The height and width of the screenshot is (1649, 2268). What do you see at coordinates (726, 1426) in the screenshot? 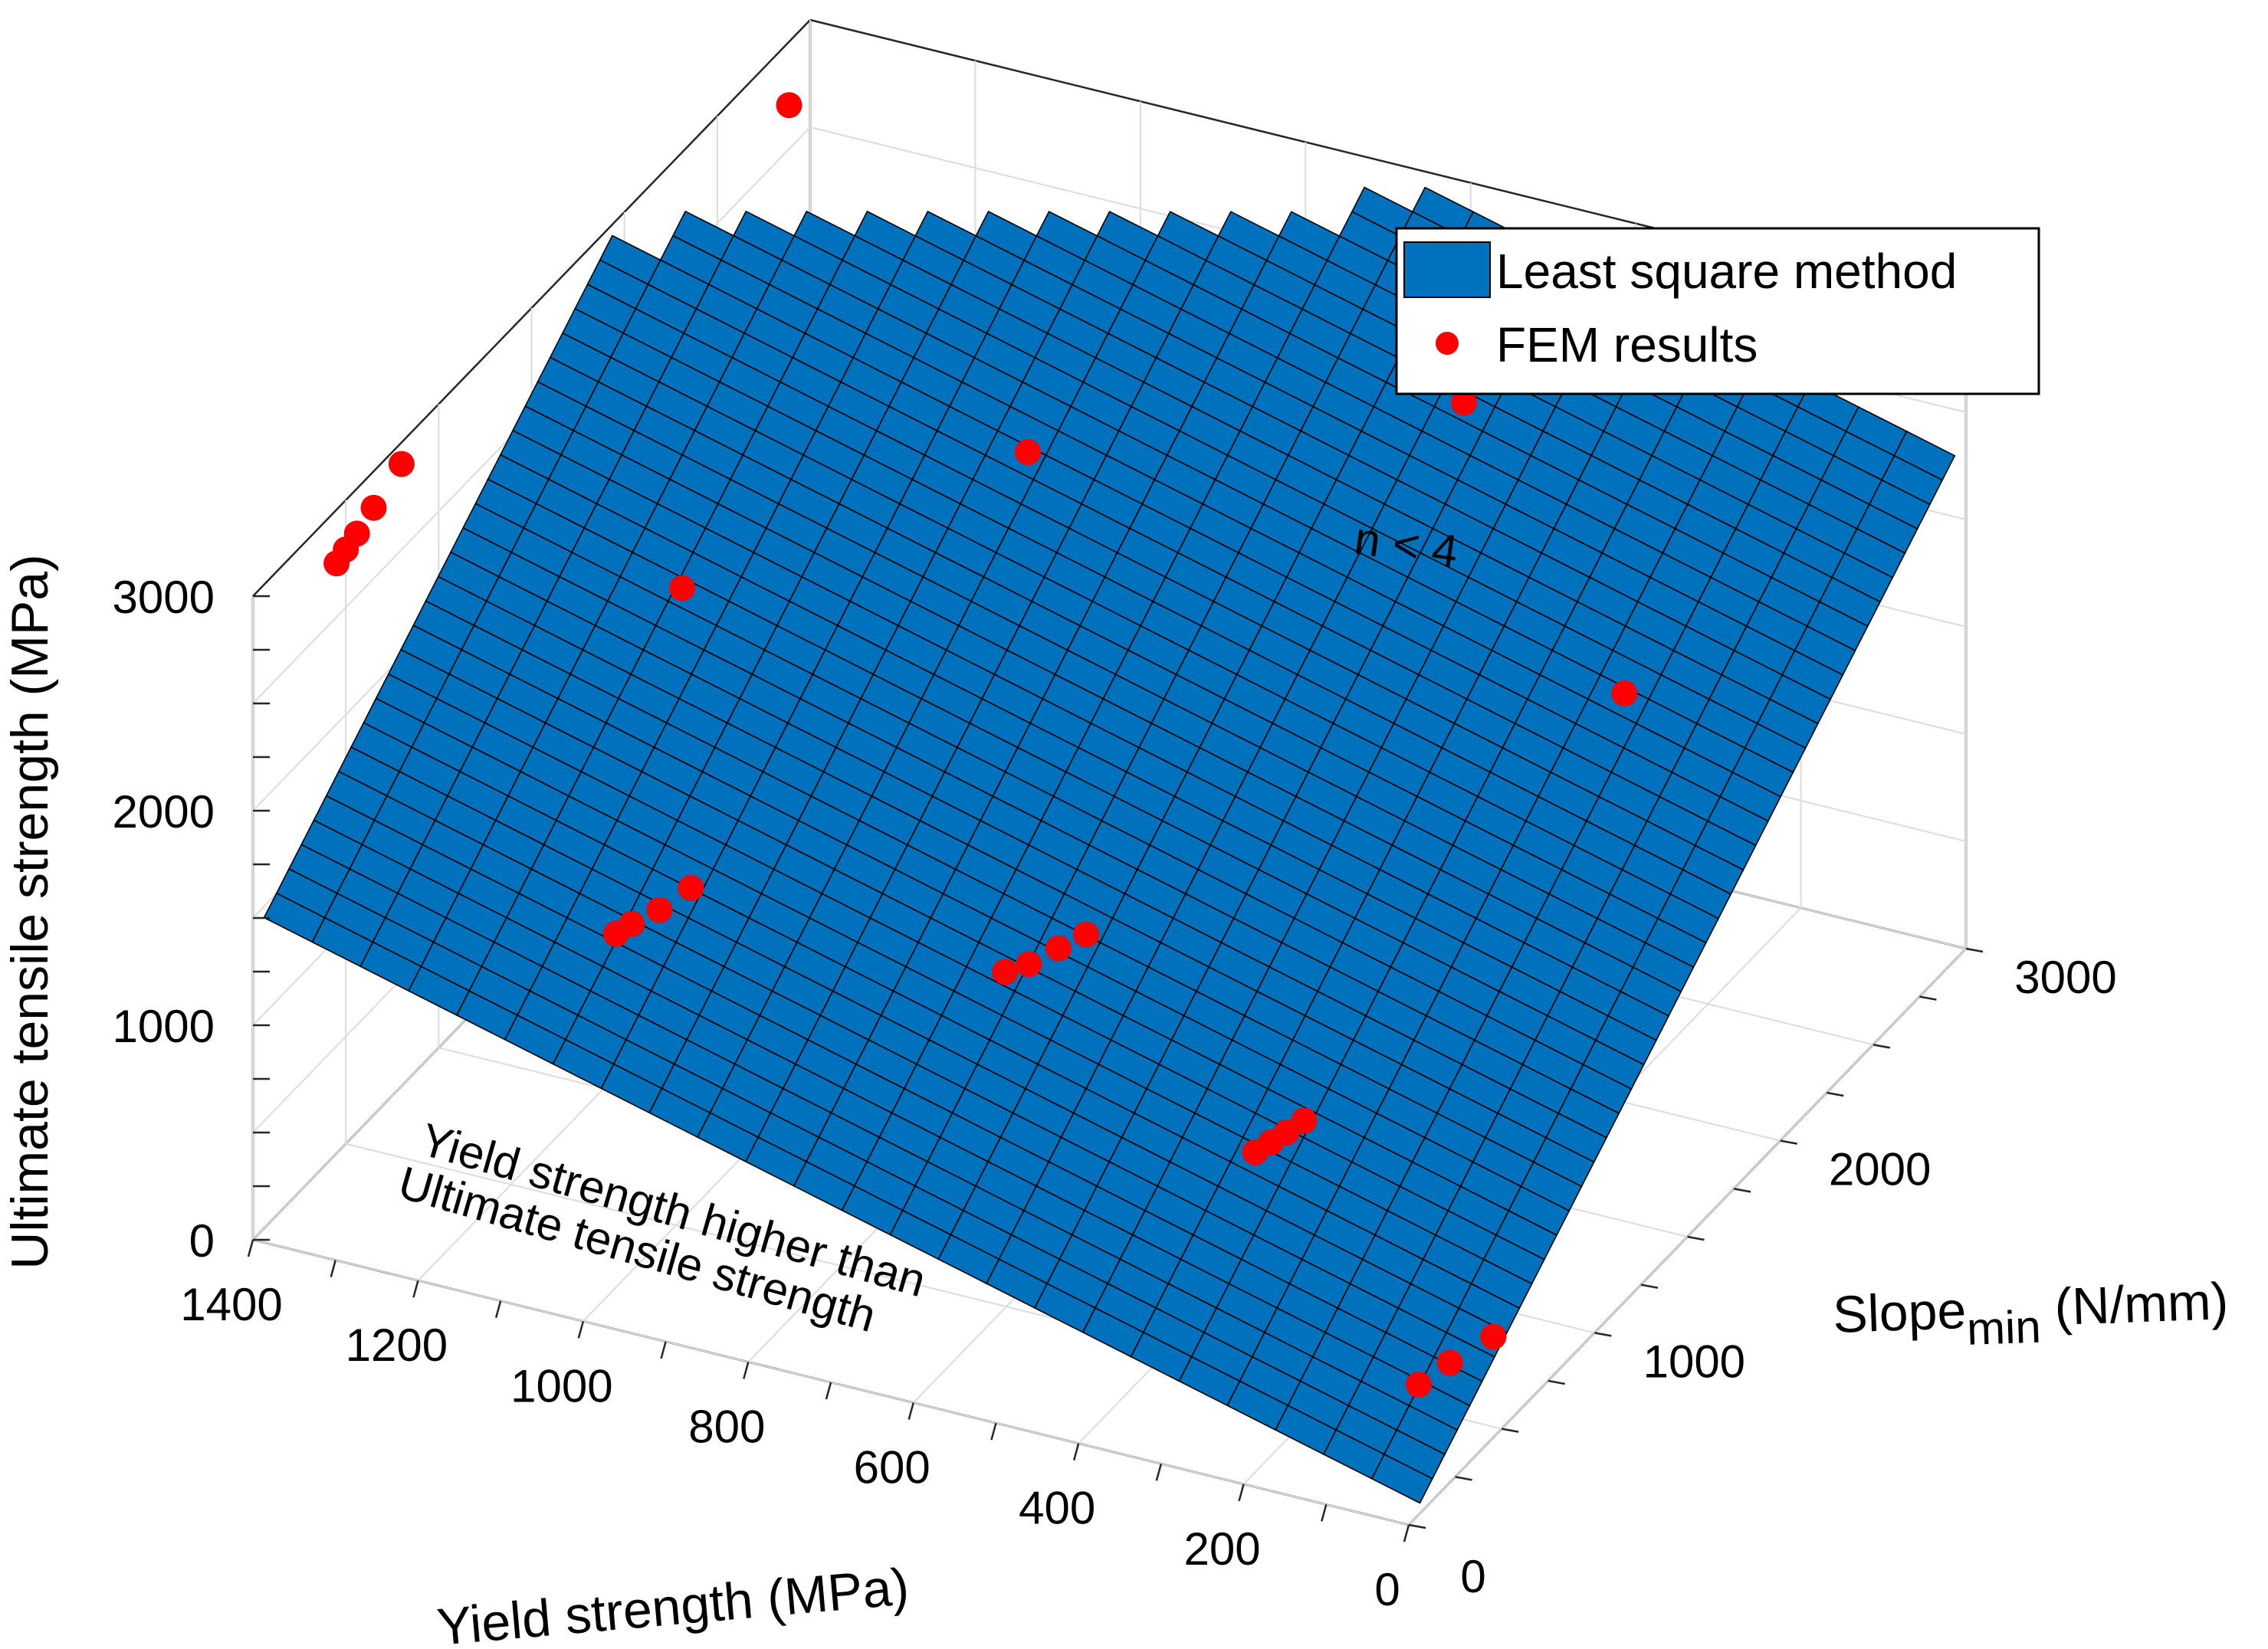
I see `x-tick-label: 800` at bounding box center [726, 1426].